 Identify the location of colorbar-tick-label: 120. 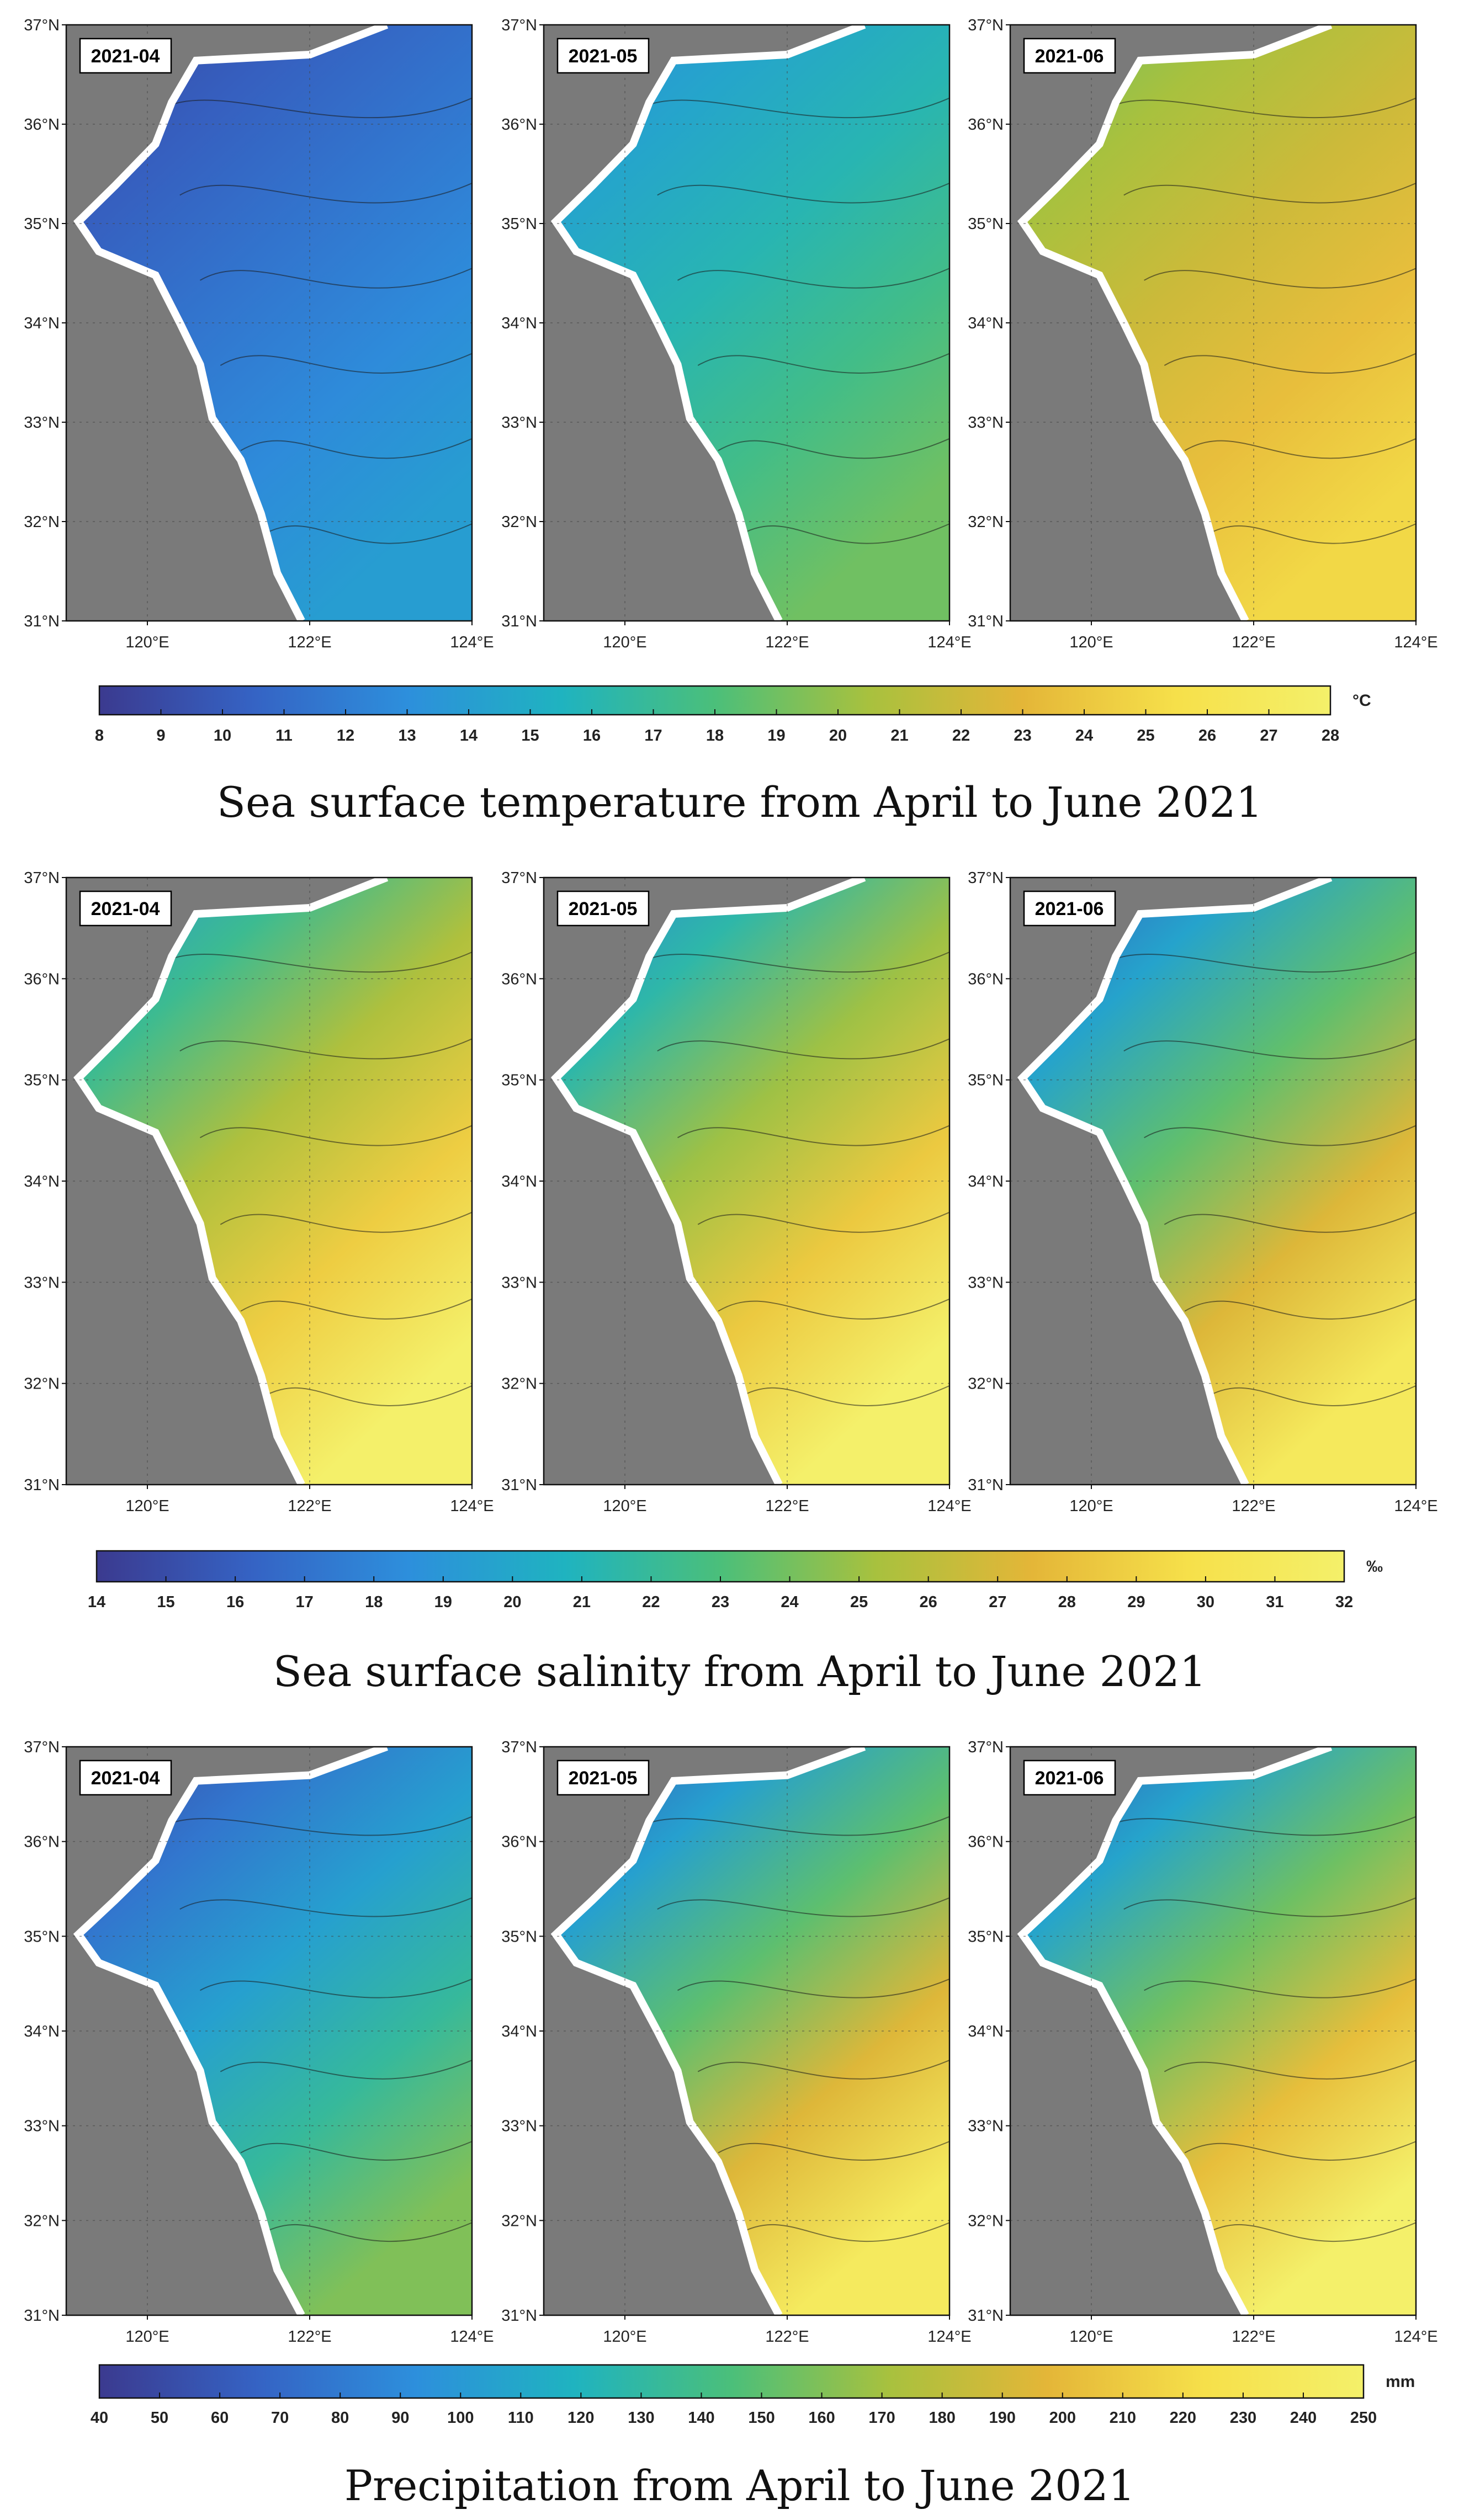
(581, 2418).